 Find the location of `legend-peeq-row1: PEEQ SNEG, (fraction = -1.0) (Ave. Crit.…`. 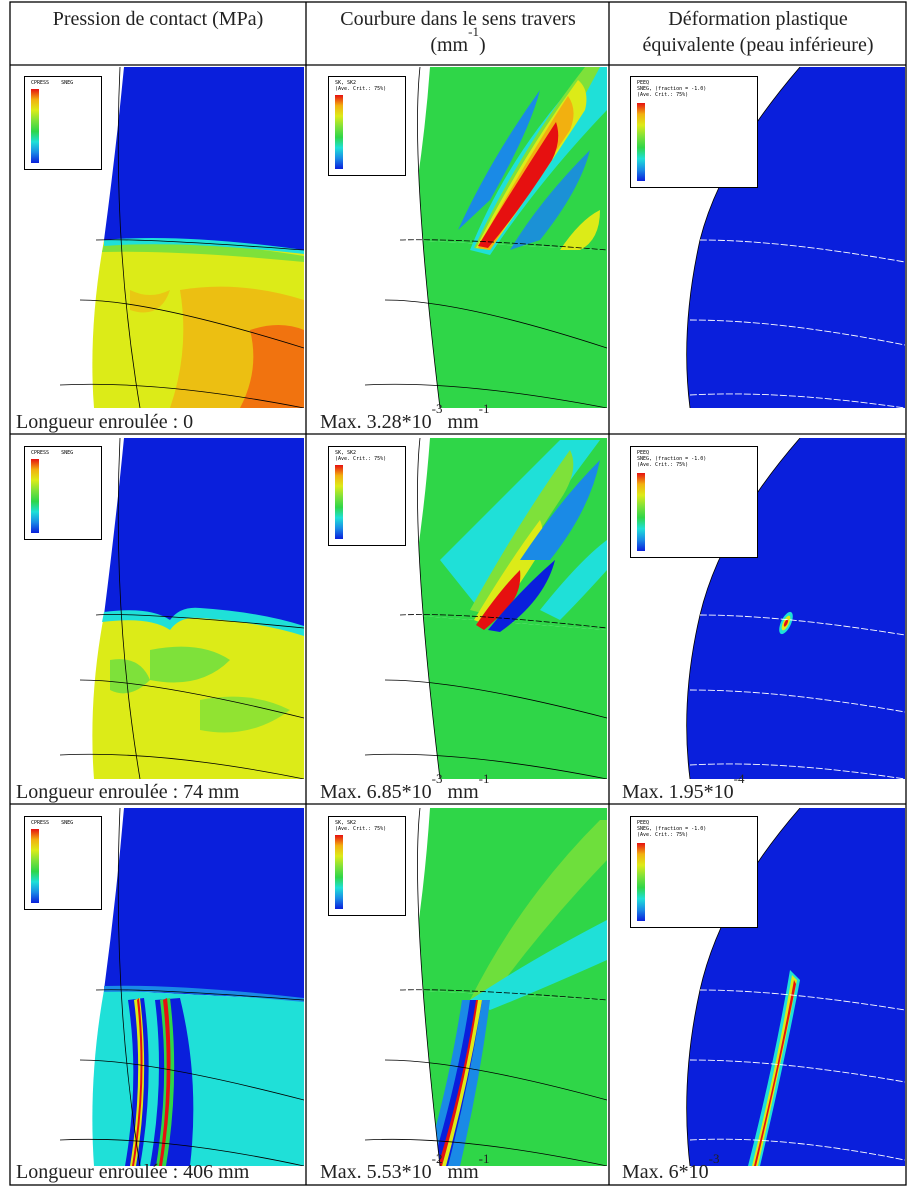

legend-peeq-row1: PEEQ SNEG, (fraction = -1.0) (Ave. Crit.… is located at coordinates (694, 132).